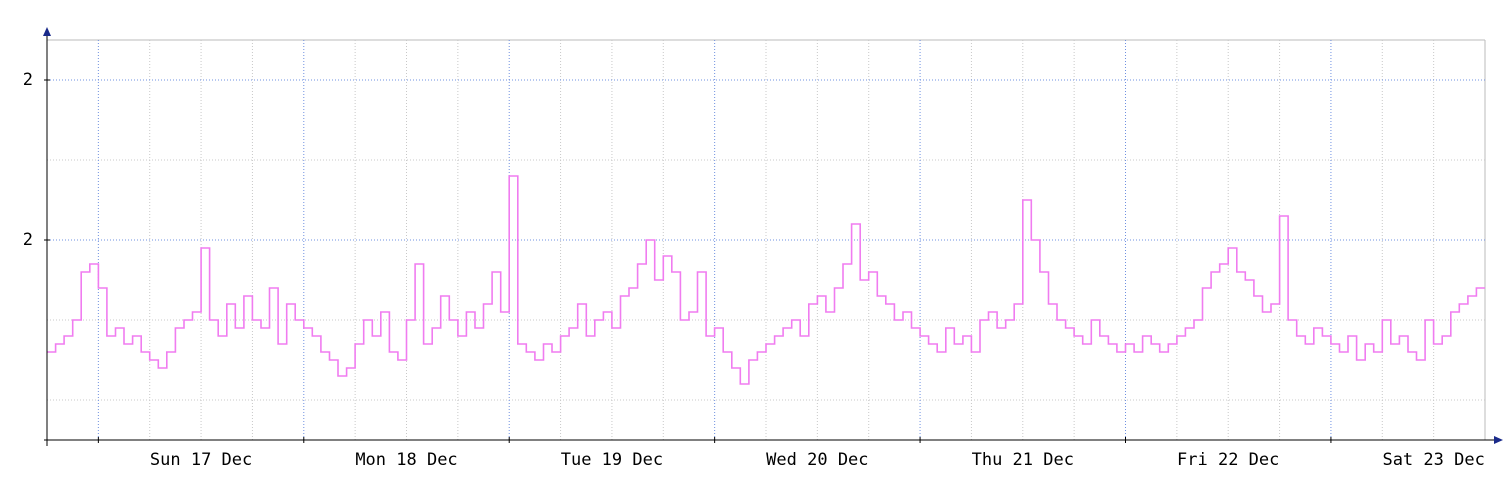  I want to click on x-tick-label: Thu 21 Dec, so click(1023, 460).